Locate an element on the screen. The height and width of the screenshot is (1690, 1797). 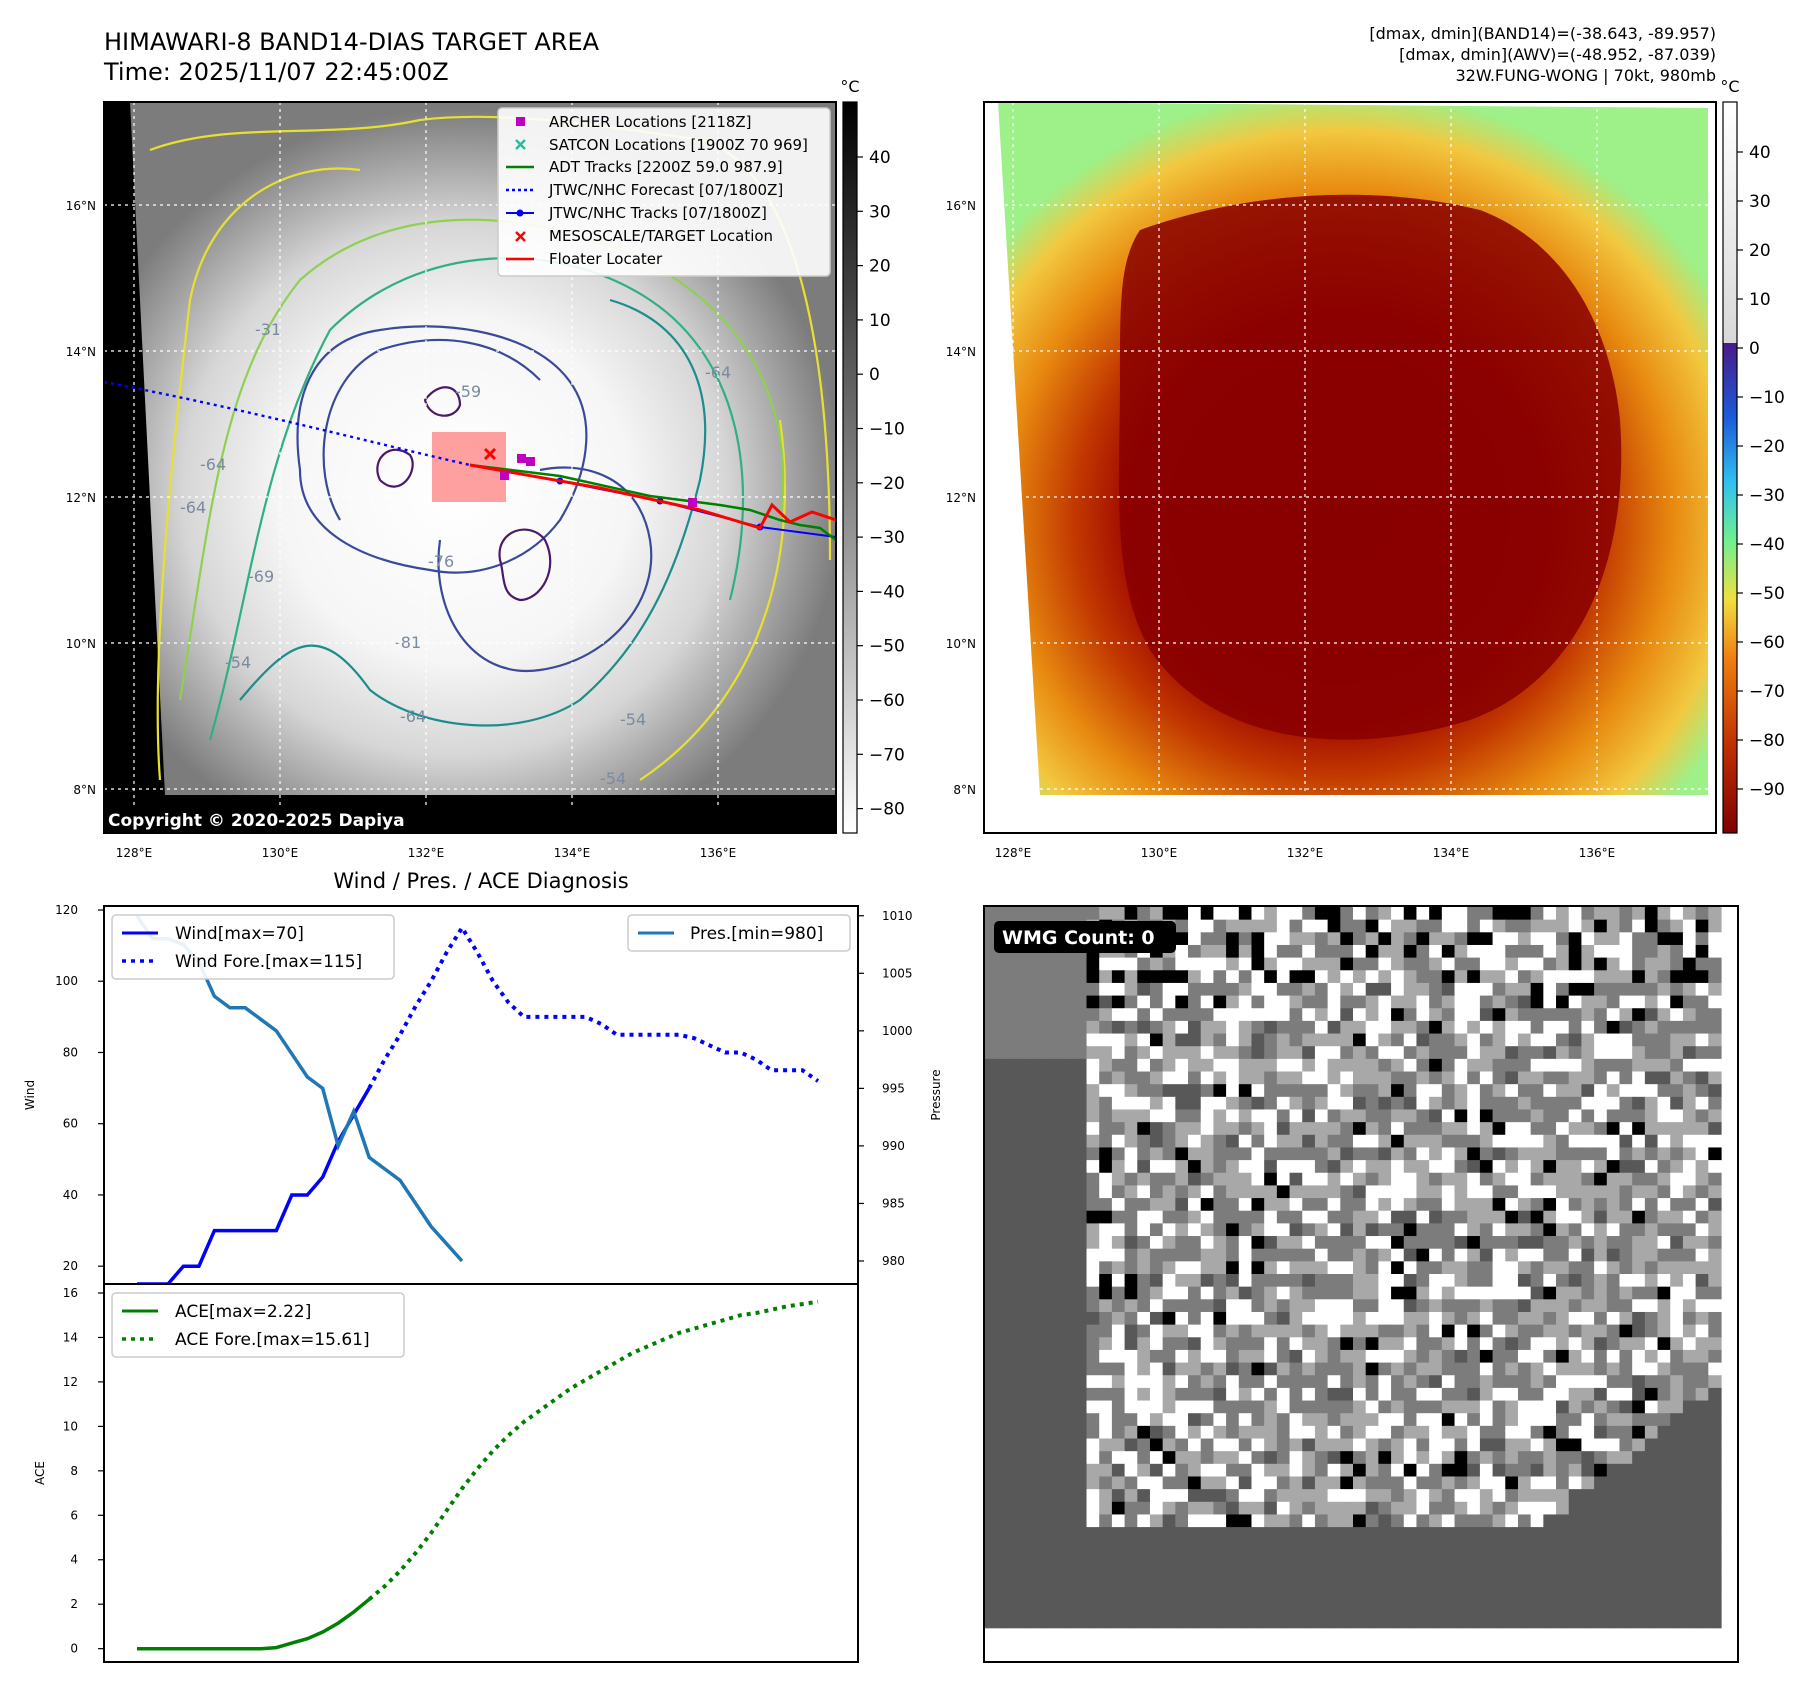
ytick-label: 8 is located at coordinates (74, 1471).